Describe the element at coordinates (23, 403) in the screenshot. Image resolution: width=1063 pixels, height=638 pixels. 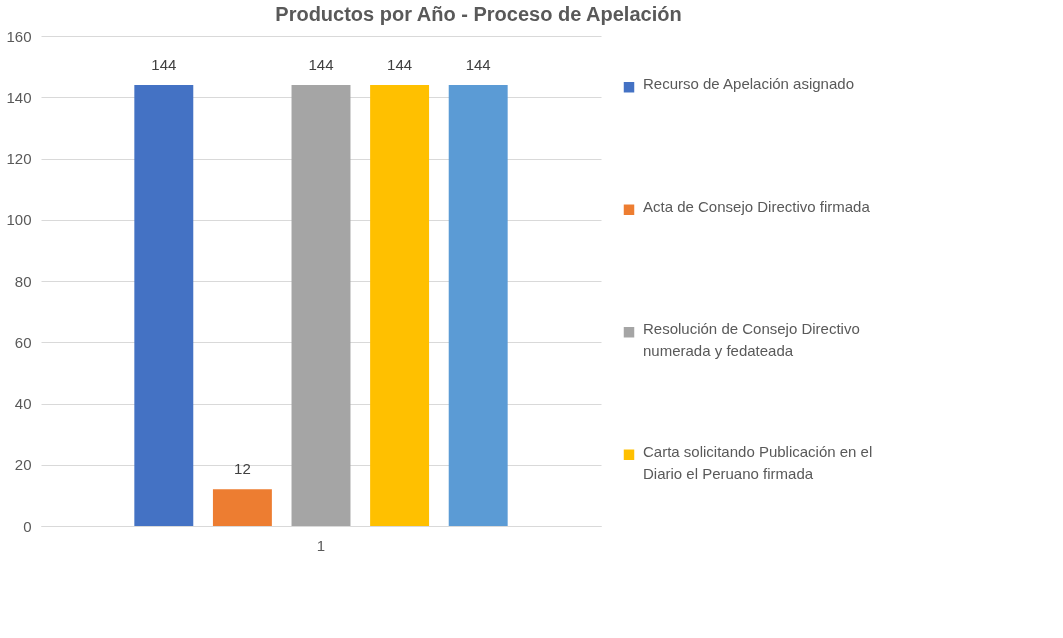
I see `y-tick-label: 40` at that location.